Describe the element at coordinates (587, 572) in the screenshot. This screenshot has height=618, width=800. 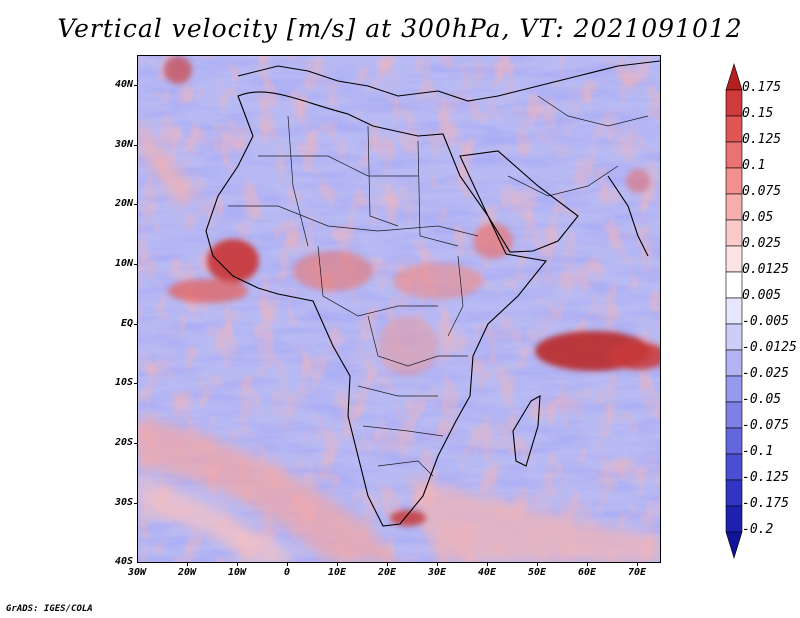
I see `lon-label-60e: 60E` at that location.